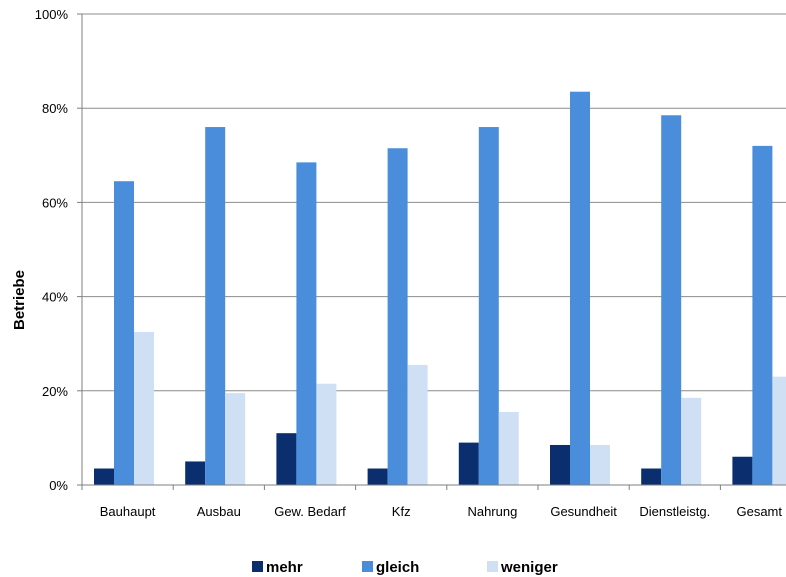 Image resolution: width=786 pixels, height=577 pixels. What do you see at coordinates (52, 14) in the screenshot?
I see `y-tick-label: 100%` at bounding box center [52, 14].